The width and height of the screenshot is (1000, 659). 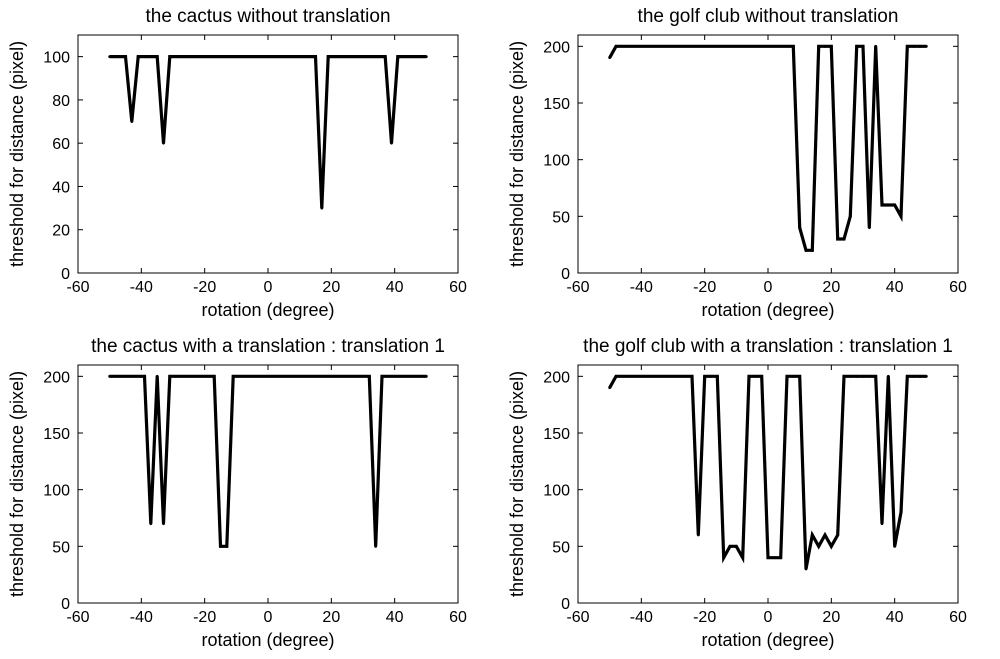 I want to click on y-tick-label: 40, so click(x=61, y=187).